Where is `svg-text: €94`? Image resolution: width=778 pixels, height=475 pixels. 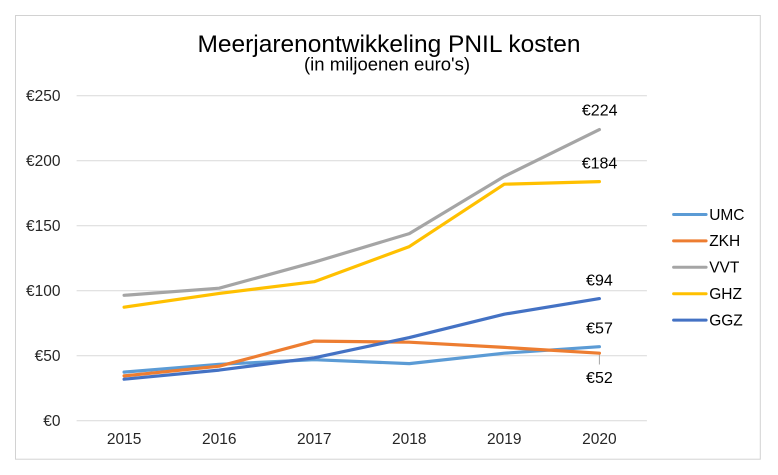 svg-text: €94 is located at coordinates (599, 281).